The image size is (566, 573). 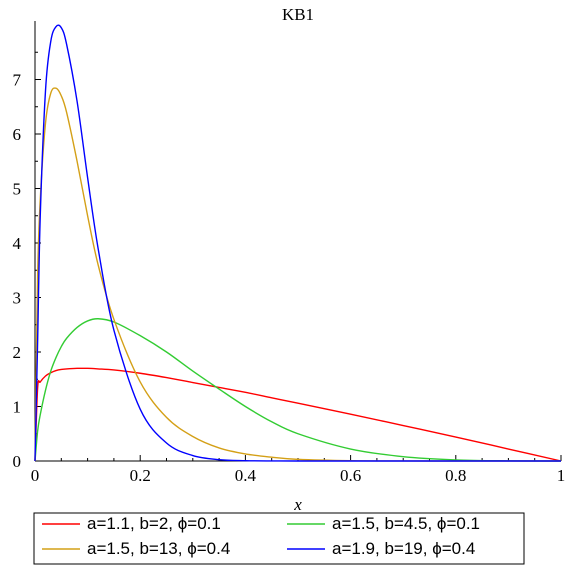 I want to click on y-tick-label: 2, so click(x=17, y=352).